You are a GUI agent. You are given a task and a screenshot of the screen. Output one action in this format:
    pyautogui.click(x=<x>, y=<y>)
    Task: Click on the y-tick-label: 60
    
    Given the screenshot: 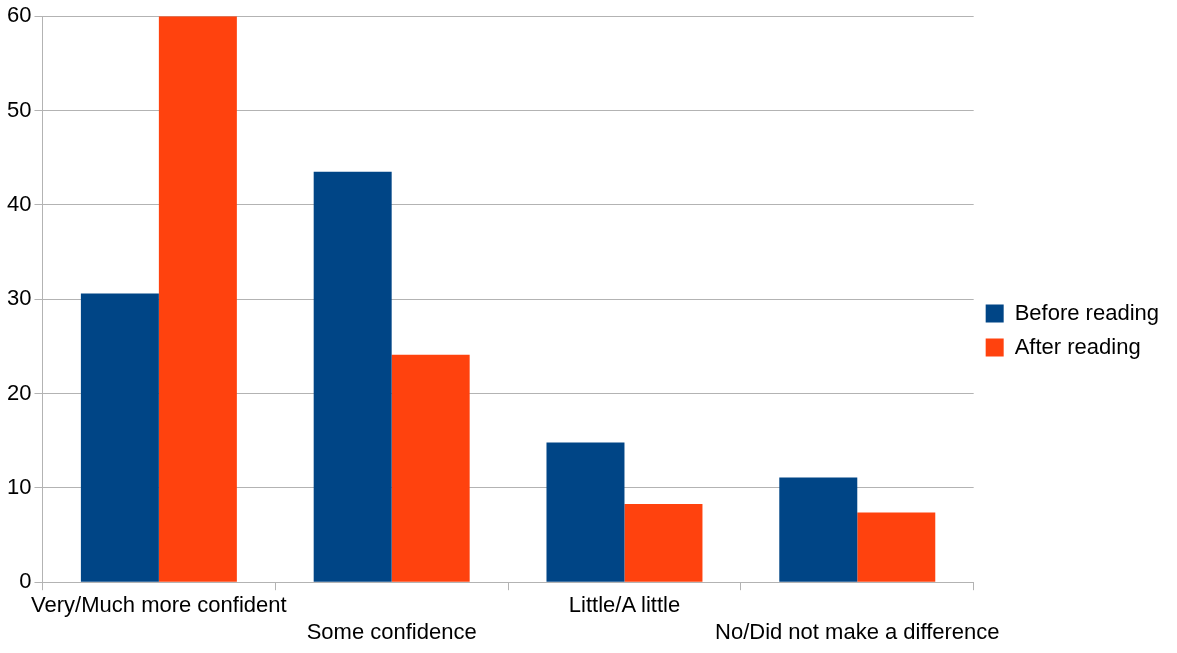 What is the action you would take?
    pyautogui.click(x=19, y=15)
    